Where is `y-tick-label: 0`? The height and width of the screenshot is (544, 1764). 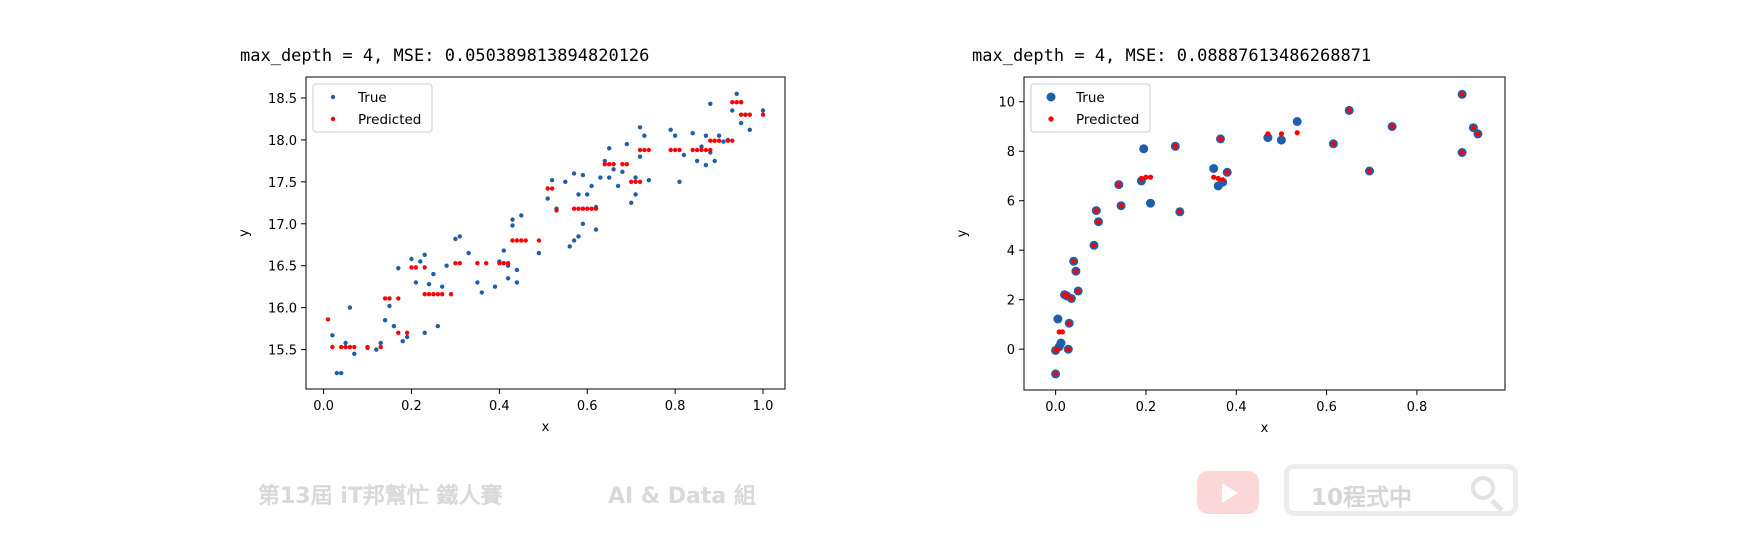 y-tick-label: 0 is located at coordinates (1011, 350).